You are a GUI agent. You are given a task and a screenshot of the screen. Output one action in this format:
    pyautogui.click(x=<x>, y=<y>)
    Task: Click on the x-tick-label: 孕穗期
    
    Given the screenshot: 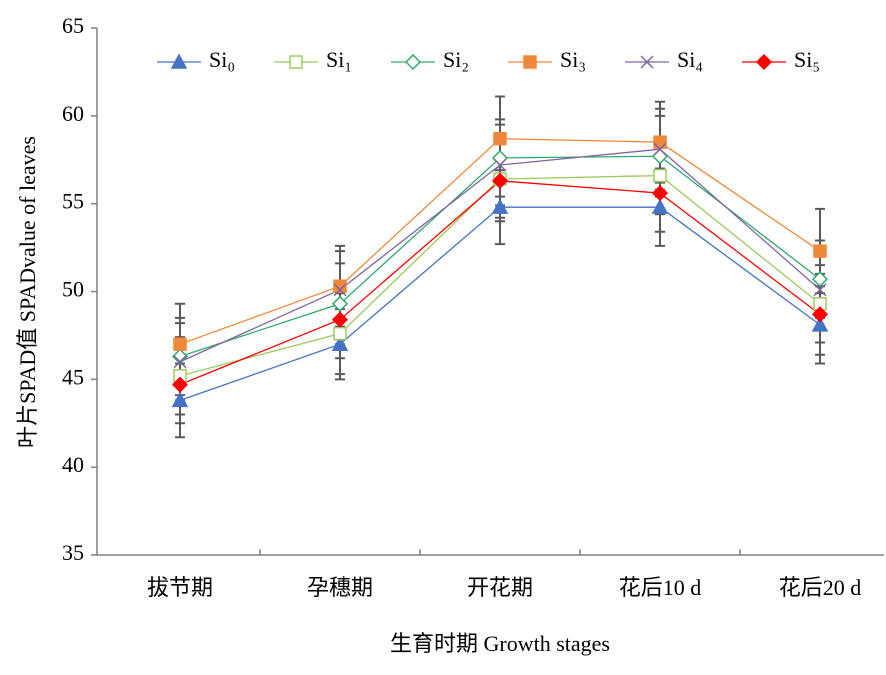 What is the action you would take?
    pyautogui.click(x=340, y=587)
    